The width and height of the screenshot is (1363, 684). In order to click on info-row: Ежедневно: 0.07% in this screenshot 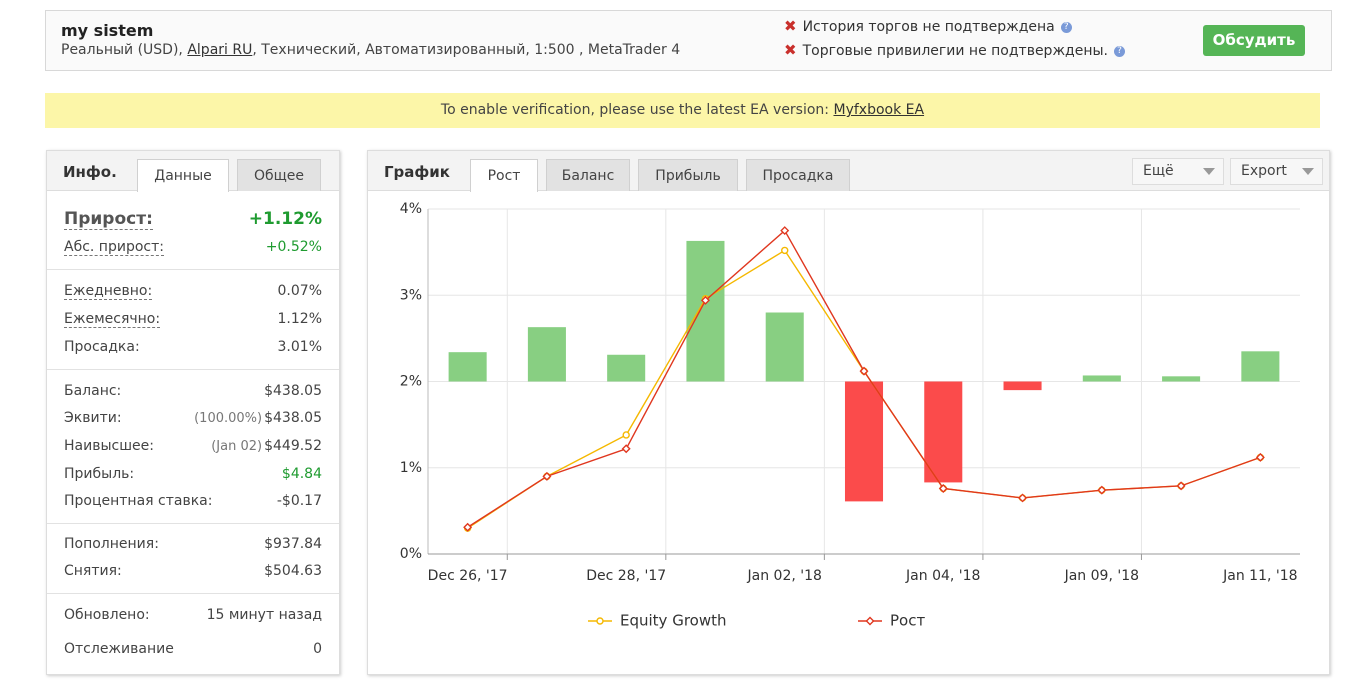, I will do `click(193, 294)`.